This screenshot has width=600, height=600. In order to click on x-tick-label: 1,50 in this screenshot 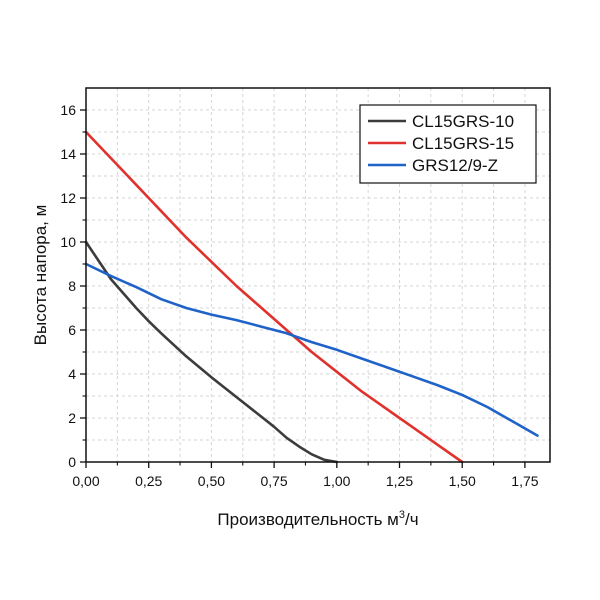, I will do `click(462, 481)`.